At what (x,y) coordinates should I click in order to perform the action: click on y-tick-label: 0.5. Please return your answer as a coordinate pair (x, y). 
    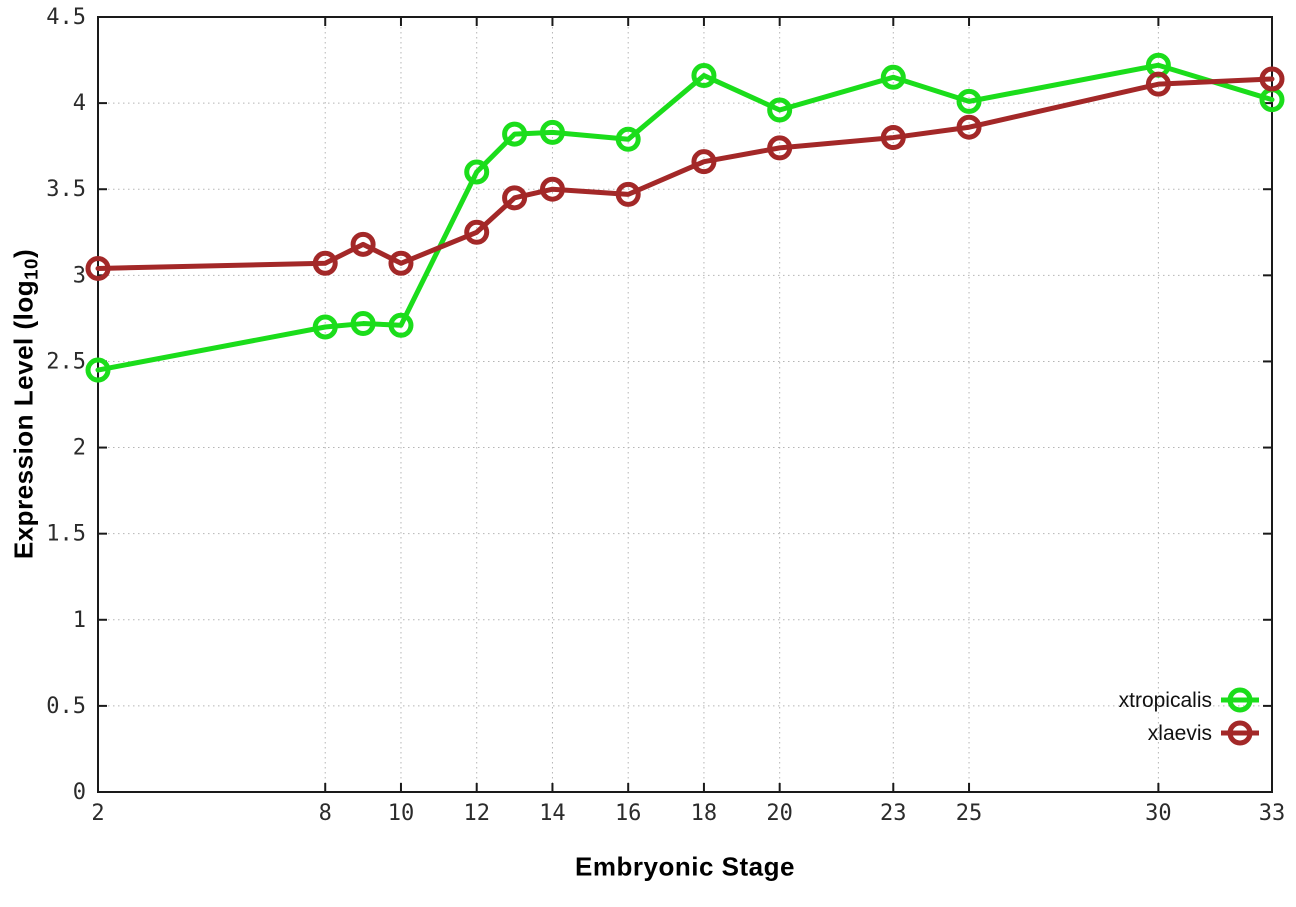
    Looking at the image, I should click on (66, 706).